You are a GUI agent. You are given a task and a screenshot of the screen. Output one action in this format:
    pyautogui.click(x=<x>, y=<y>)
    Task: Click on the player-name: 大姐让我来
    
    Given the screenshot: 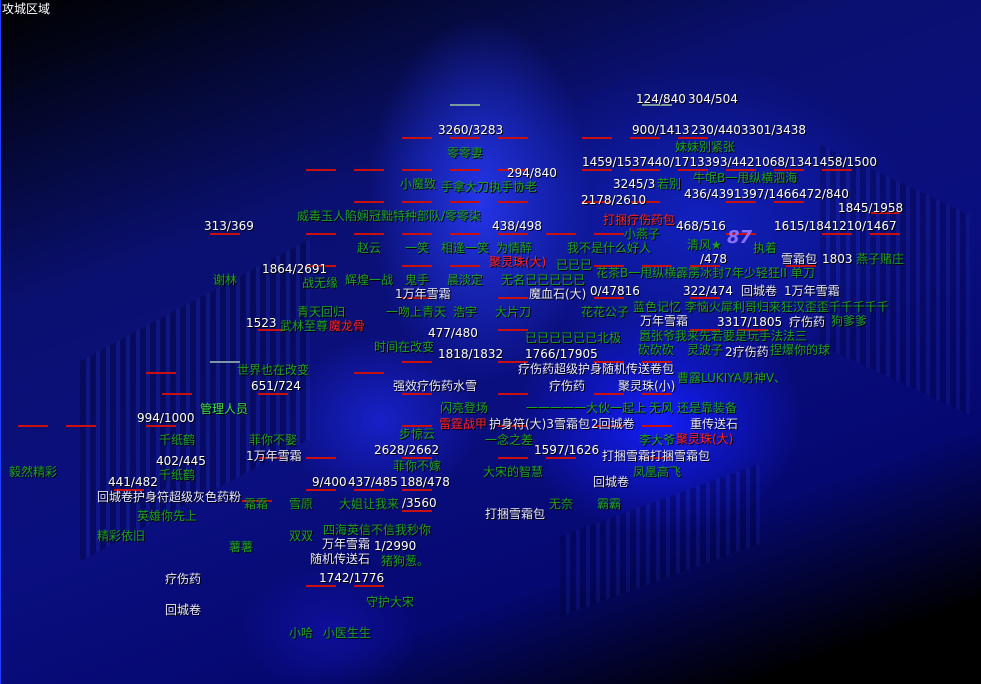 What is the action you would take?
    pyautogui.click(x=369, y=504)
    